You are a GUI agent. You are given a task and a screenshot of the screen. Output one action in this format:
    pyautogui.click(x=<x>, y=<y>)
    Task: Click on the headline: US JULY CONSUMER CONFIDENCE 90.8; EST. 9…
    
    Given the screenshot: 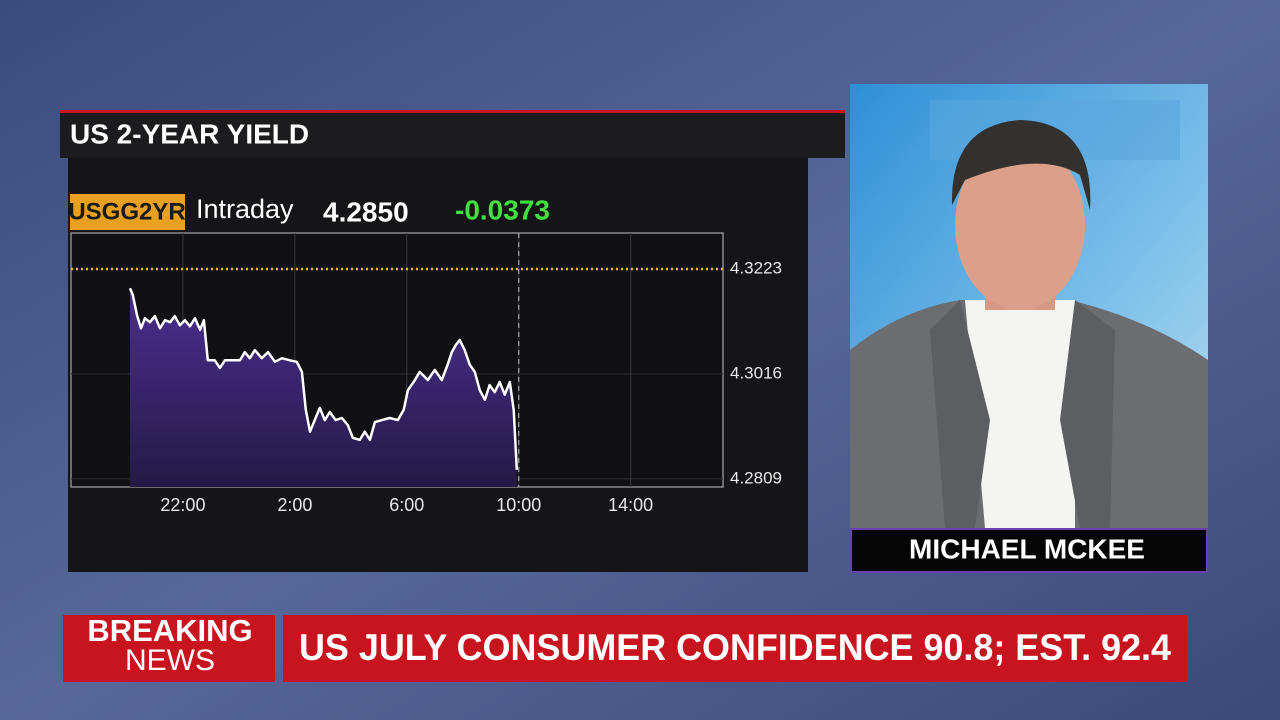 What is the action you would take?
    pyautogui.click(x=735, y=647)
    